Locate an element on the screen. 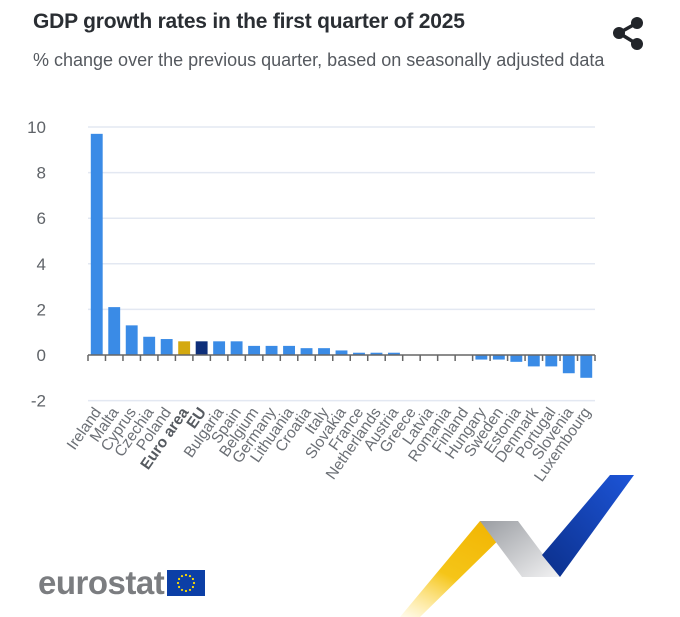 Image resolution: width=680 pixels, height=617 pixels. eurostat-logo: eurostat is located at coordinates (122, 582).